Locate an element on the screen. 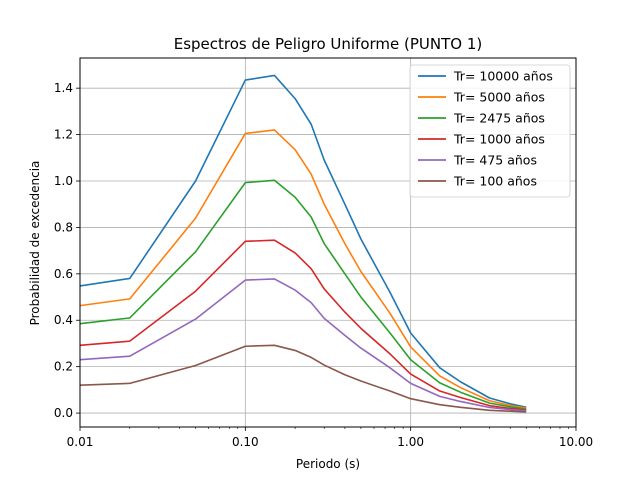  y-tick-label: 1.0 is located at coordinates (63, 181).